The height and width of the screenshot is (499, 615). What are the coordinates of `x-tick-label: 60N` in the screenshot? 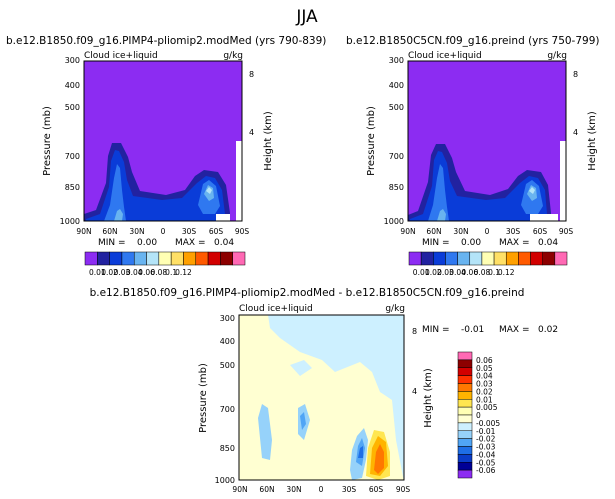 It's located at (433, 231).